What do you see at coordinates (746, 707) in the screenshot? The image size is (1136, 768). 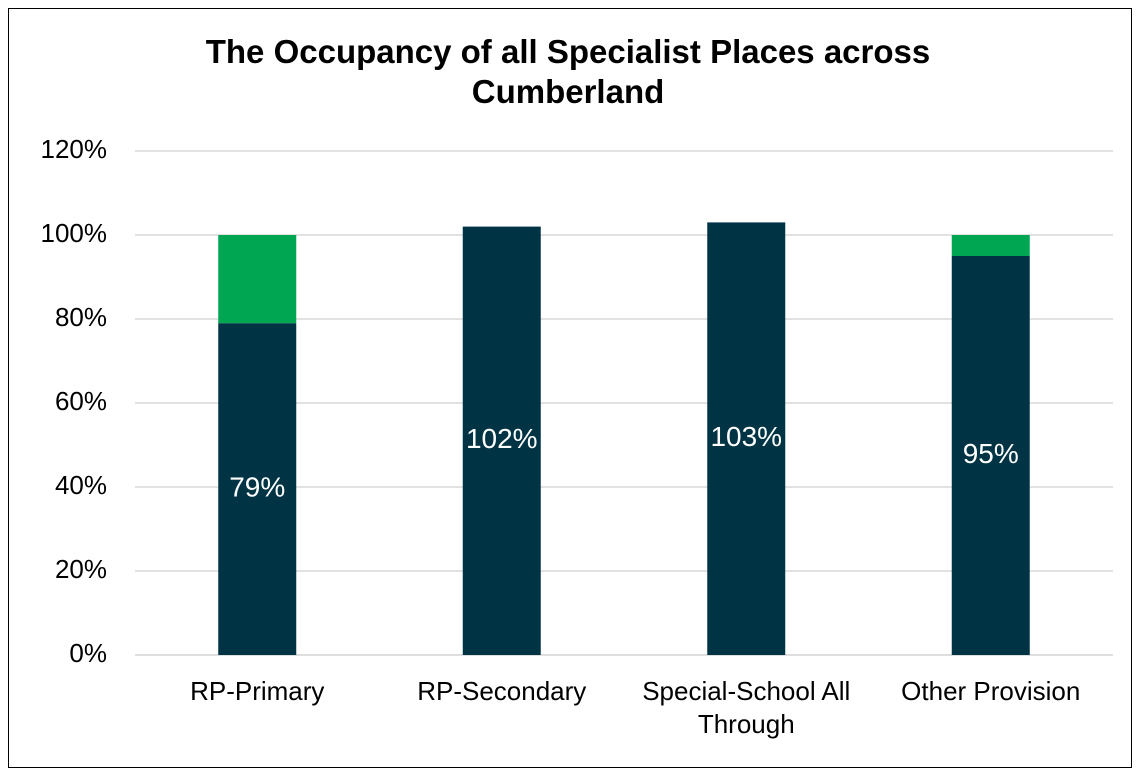 I see `x-tick-label: Special-School All Through` at bounding box center [746, 707].